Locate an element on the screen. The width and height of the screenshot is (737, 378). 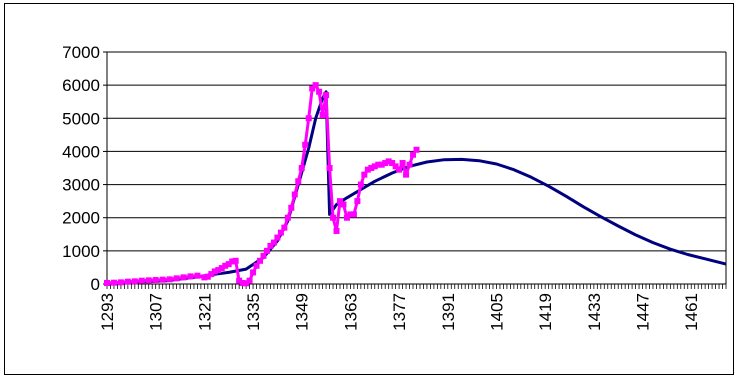
y-tick-label: 0 is located at coordinates (95, 284).